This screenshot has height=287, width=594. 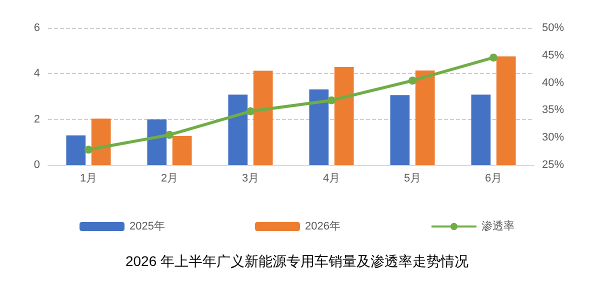 I want to click on y-tick-label: 0, so click(x=37, y=165).